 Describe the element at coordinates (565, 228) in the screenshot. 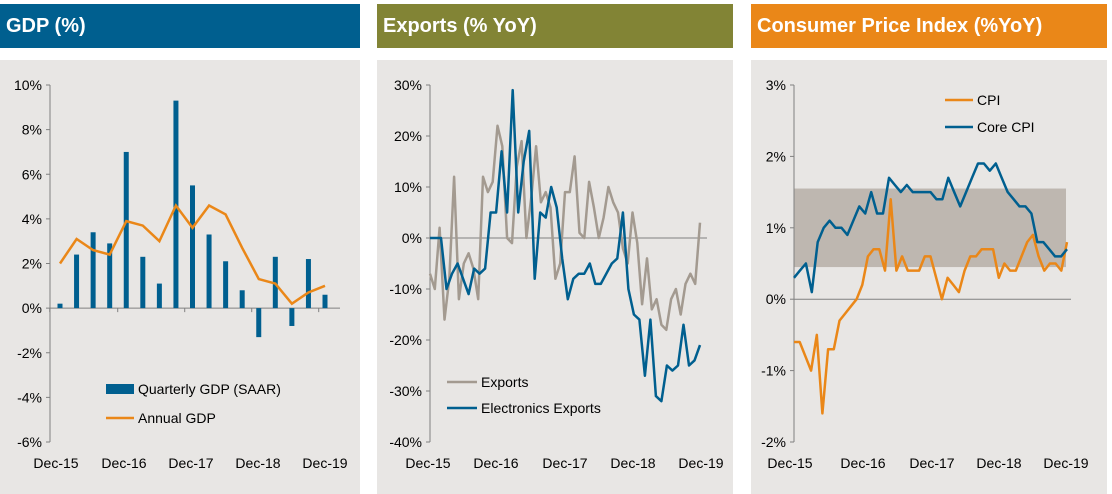

I see `exports-line` at that location.